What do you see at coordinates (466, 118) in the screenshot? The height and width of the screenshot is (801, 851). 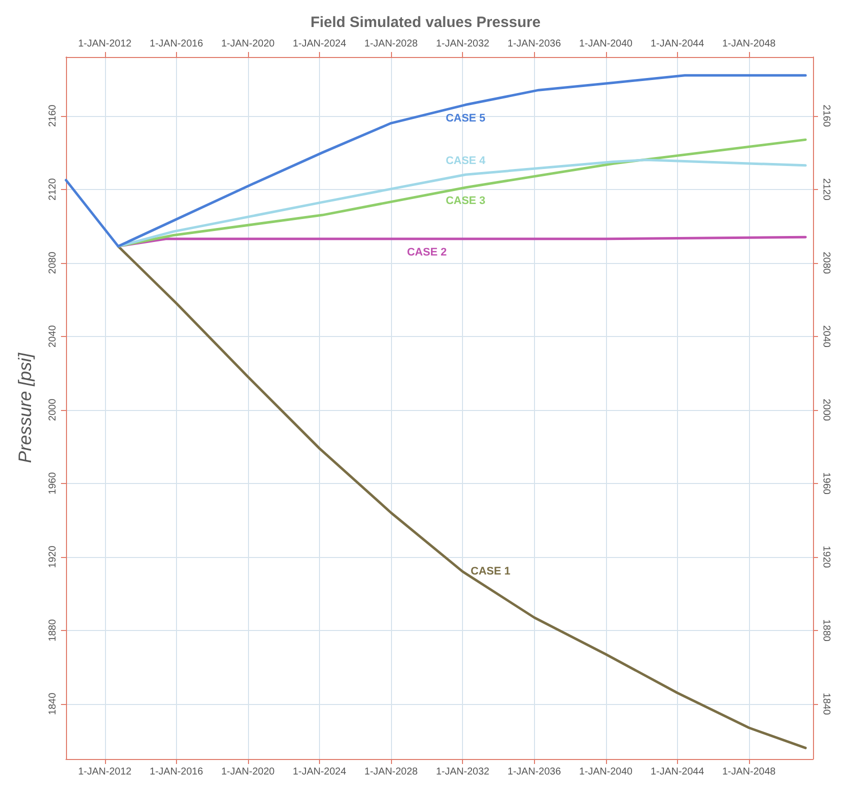 I see `series-label: CASE 5` at bounding box center [466, 118].